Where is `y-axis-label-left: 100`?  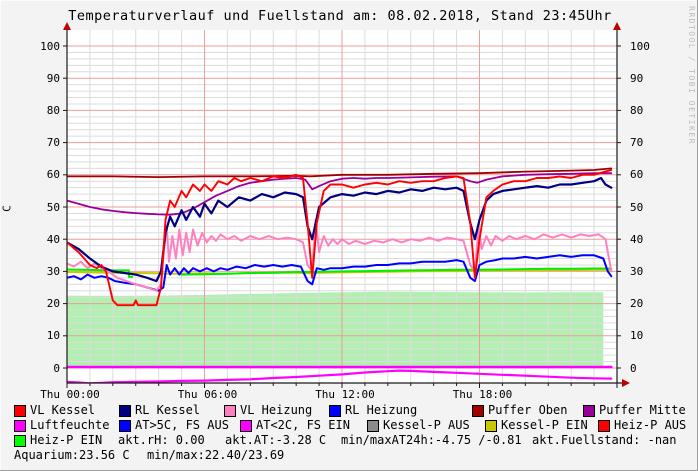
y-axis-label-left: 100 is located at coordinates (50, 46).